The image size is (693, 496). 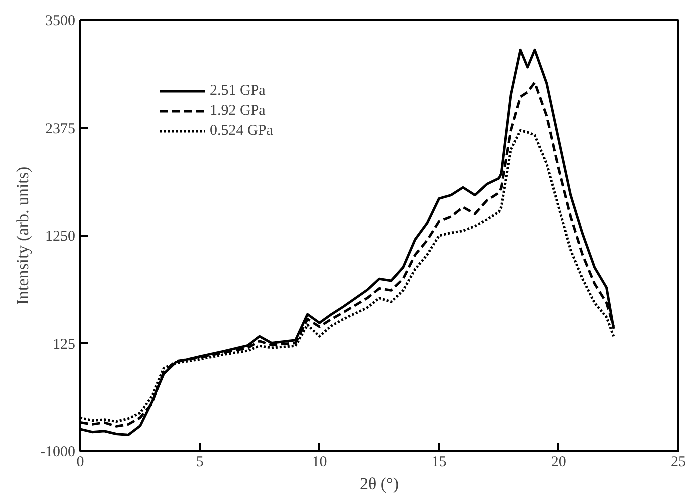 I want to click on y-axis-title: Intensity (arb. units), so click(x=23, y=236).